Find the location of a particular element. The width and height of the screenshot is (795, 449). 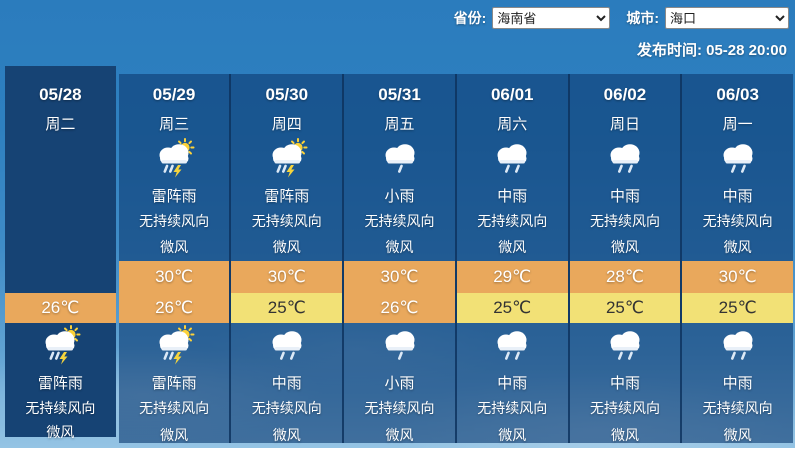

column-weekday: 周一 is located at coordinates (737, 124).